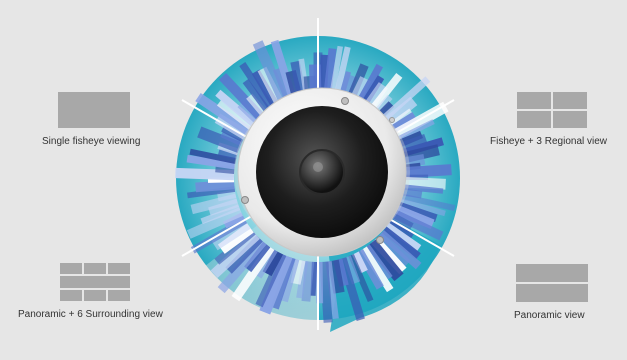 This screenshot has height=360, width=627. Describe the element at coordinates (549, 141) in the screenshot. I see `mode-label: Fisheye + 3 Regional view` at that location.